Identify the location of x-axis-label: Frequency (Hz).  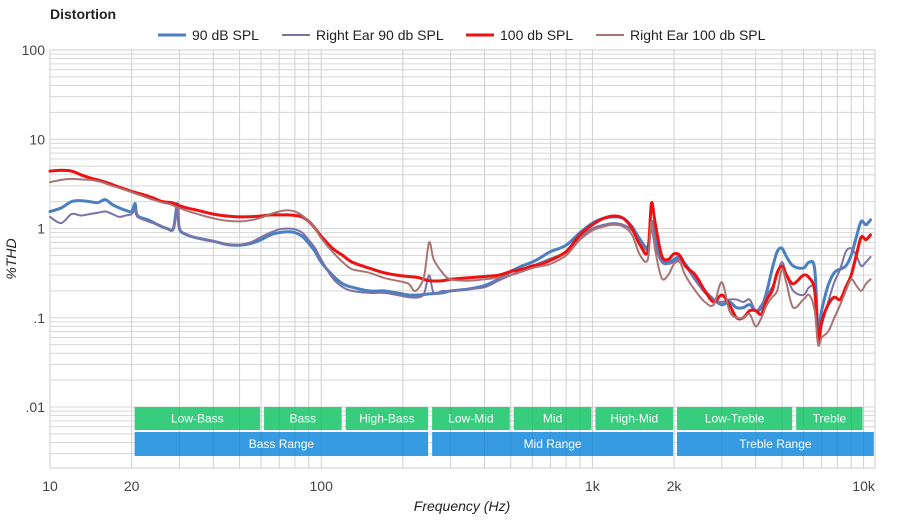
(462, 506).